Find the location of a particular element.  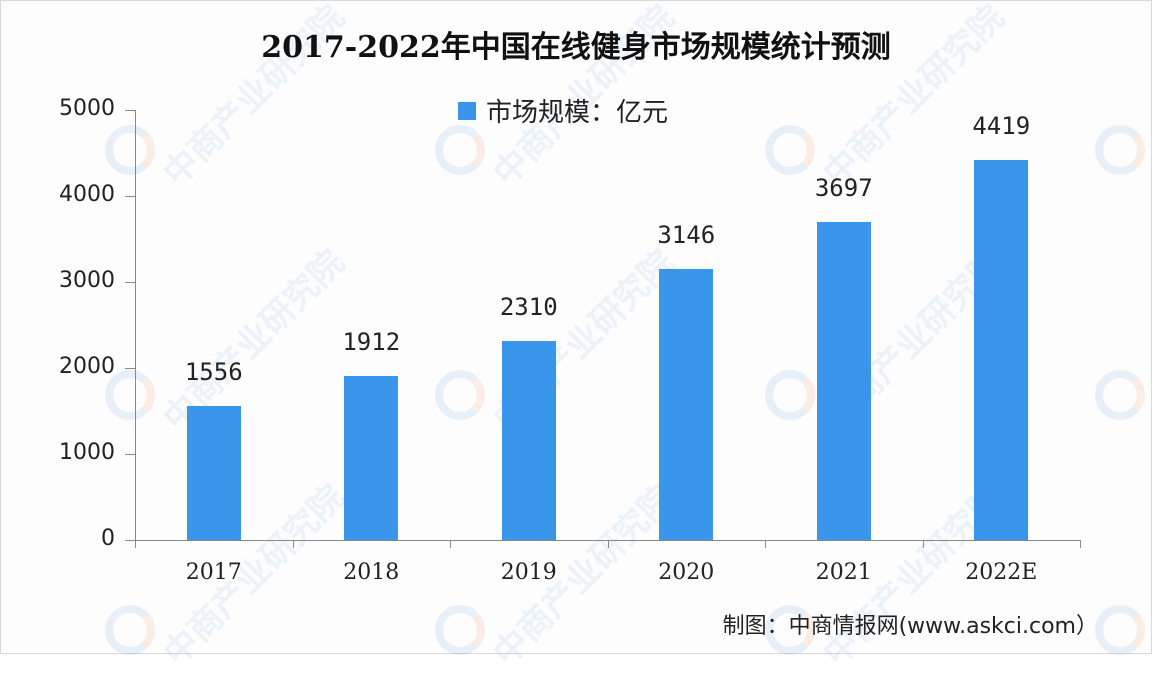

value-label: 1556 is located at coordinates (213, 372).